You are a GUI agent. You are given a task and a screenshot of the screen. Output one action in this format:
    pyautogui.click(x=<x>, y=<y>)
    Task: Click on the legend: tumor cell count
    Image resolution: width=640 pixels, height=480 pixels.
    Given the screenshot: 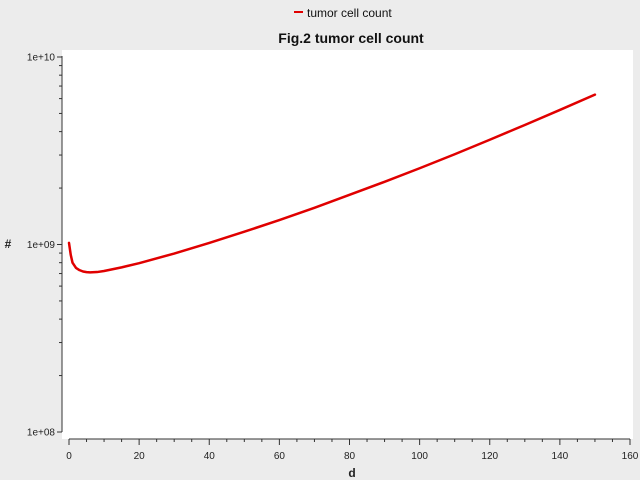 What is the action you would take?
    pyautogui.click(x=343, y=13)
    